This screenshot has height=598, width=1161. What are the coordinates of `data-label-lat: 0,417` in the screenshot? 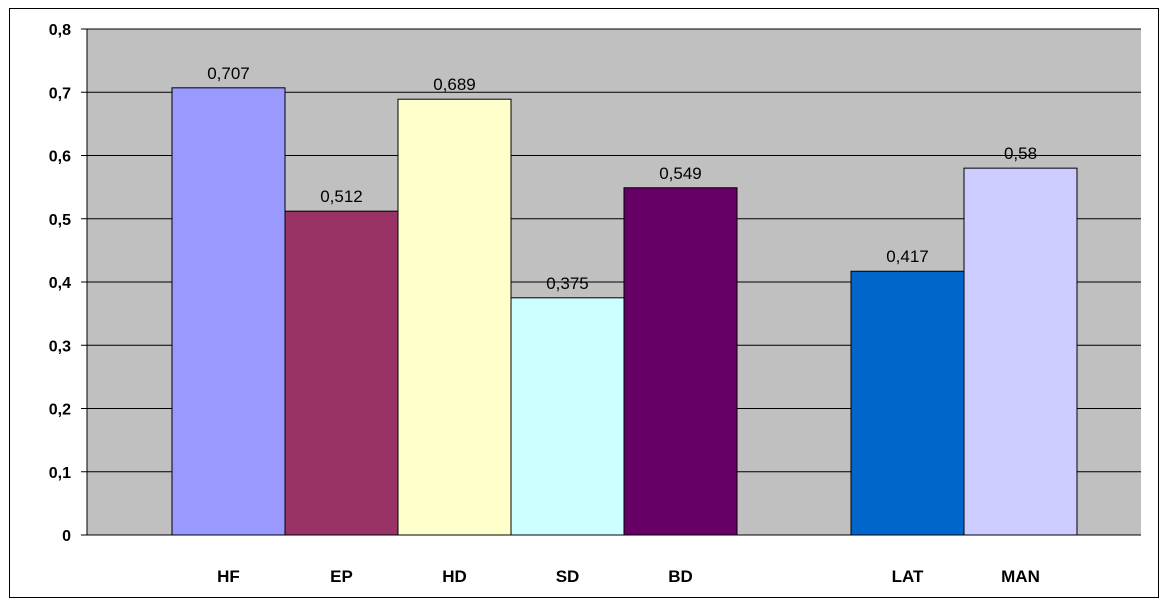 It's located at (907, 256).